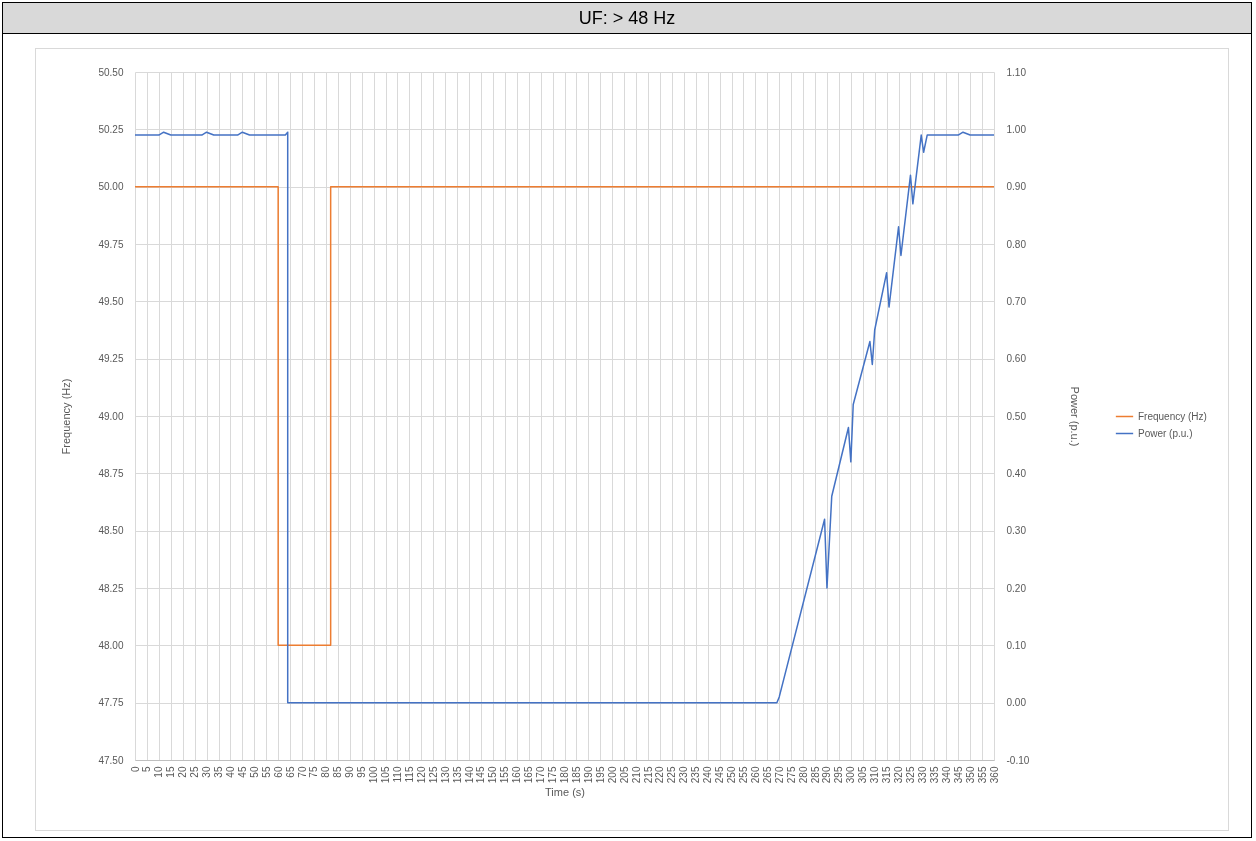 The width and height of the screenshot is (1256, 841). Describe the element at coordinates (135, 769) in the screenshot. I see `x-tick-label: 0` at that location.